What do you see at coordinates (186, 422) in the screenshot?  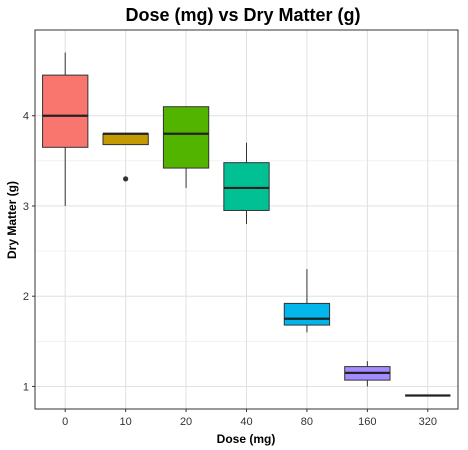 I see `x-tick-label: 20` at bounding box center [186, 422].